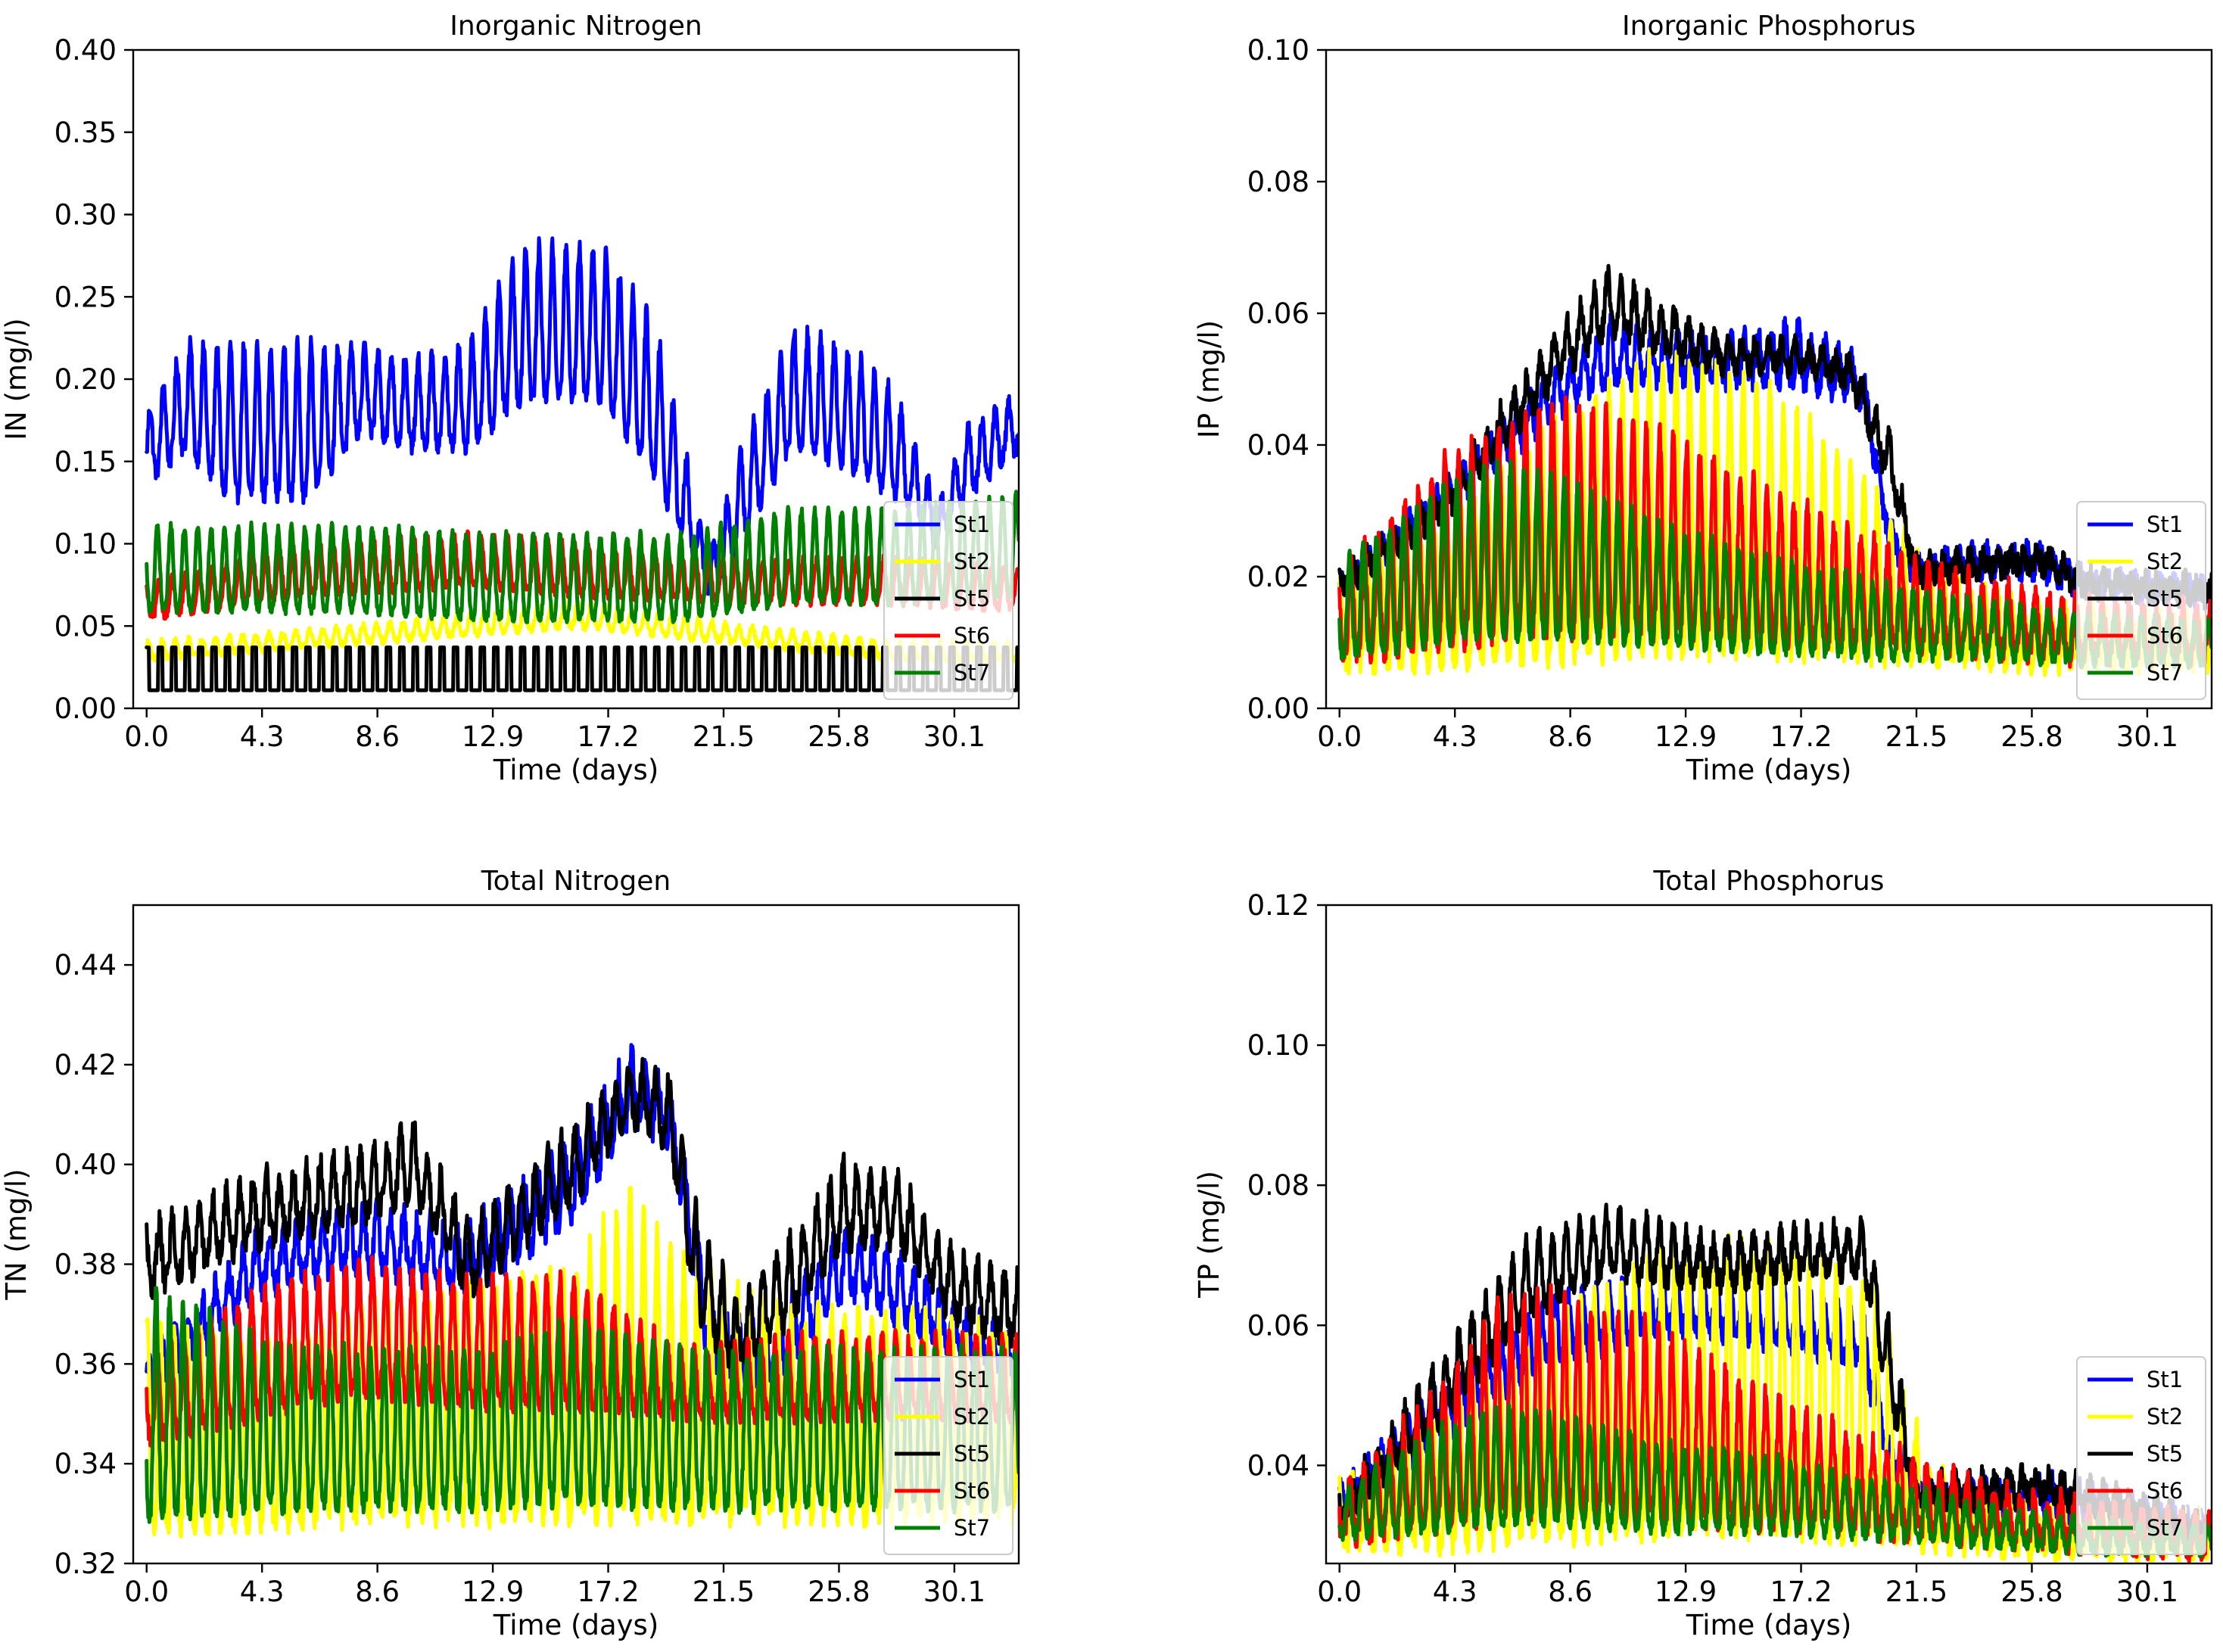 The height and width of the screenshot is (1652, 2223). What do you see at coordinates (85, 462) in the screenshot?
I see `y-tick-label: 0.15` at bounding box center [85, 462].